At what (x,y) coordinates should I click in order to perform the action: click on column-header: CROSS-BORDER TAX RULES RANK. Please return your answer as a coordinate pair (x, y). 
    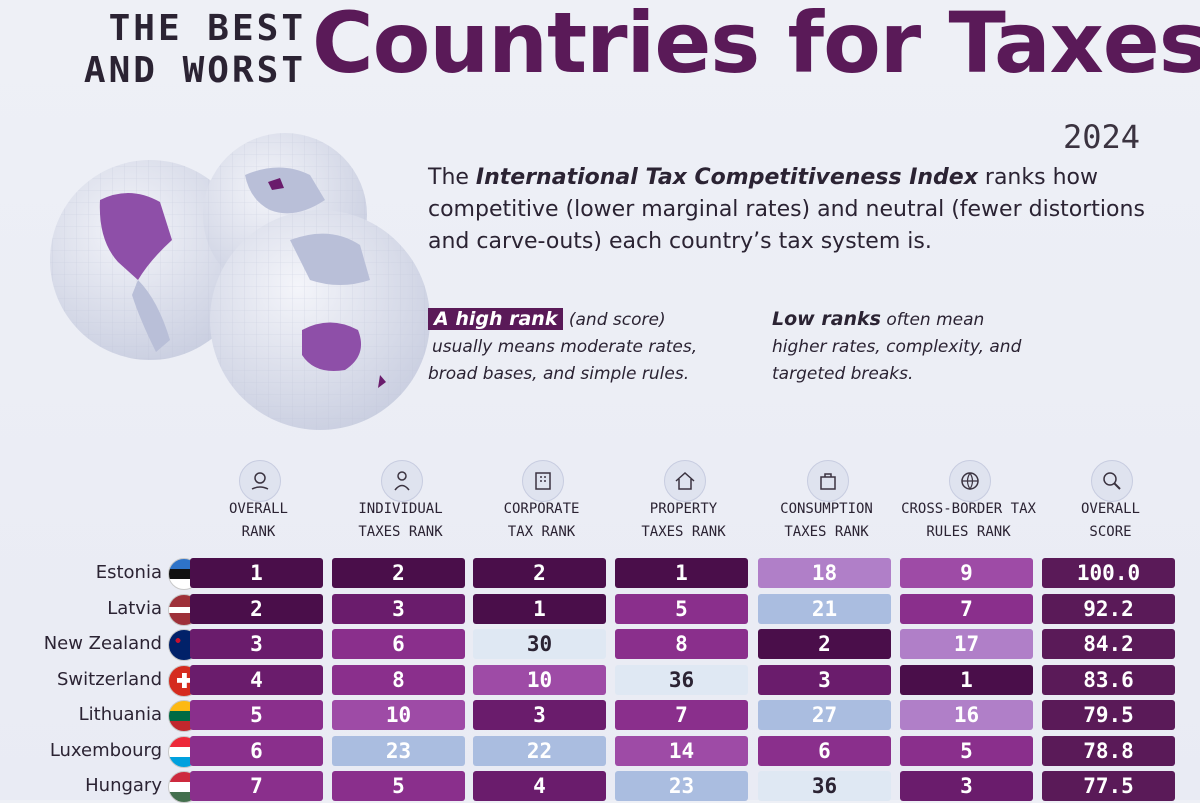
    Looking at the image, I should click on (968, 520).